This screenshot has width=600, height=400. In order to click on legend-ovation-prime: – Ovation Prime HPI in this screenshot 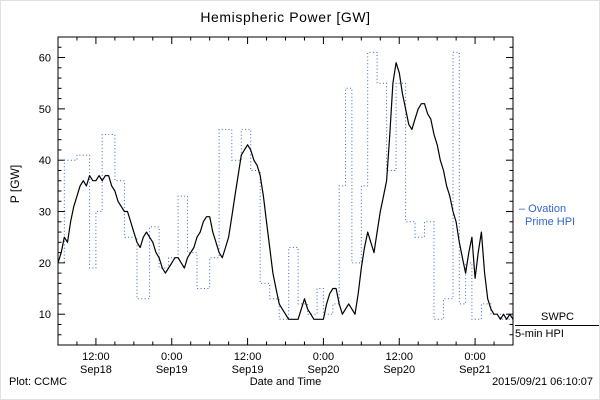, I will do `click(559, 216)`.